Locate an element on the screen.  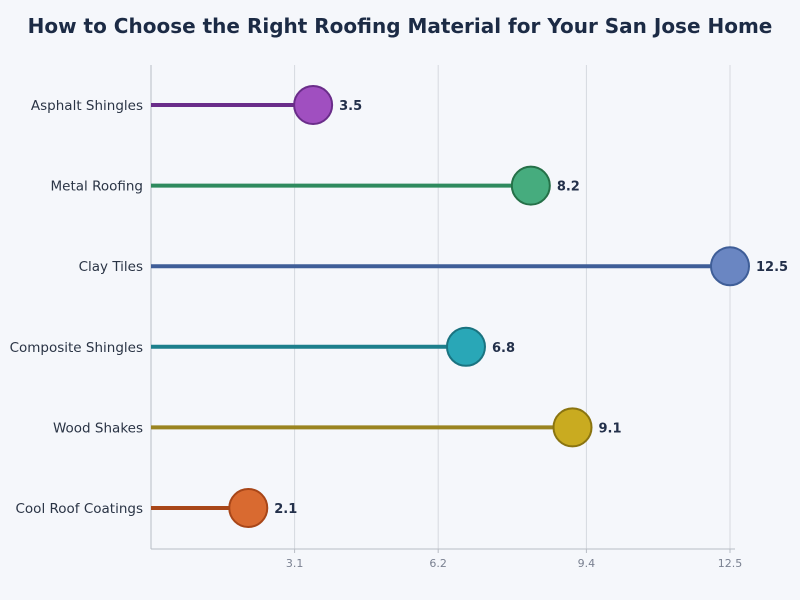
value-label: 9.1 is located at coordinates (610, 428).